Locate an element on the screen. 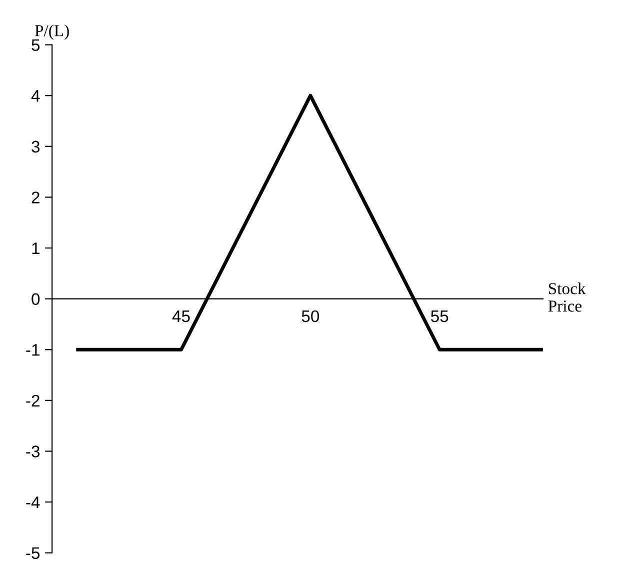 Image resolution: width=635 pixels, height=567 pixels. x-tick-label: 45 is located at coordinates (181, 316).